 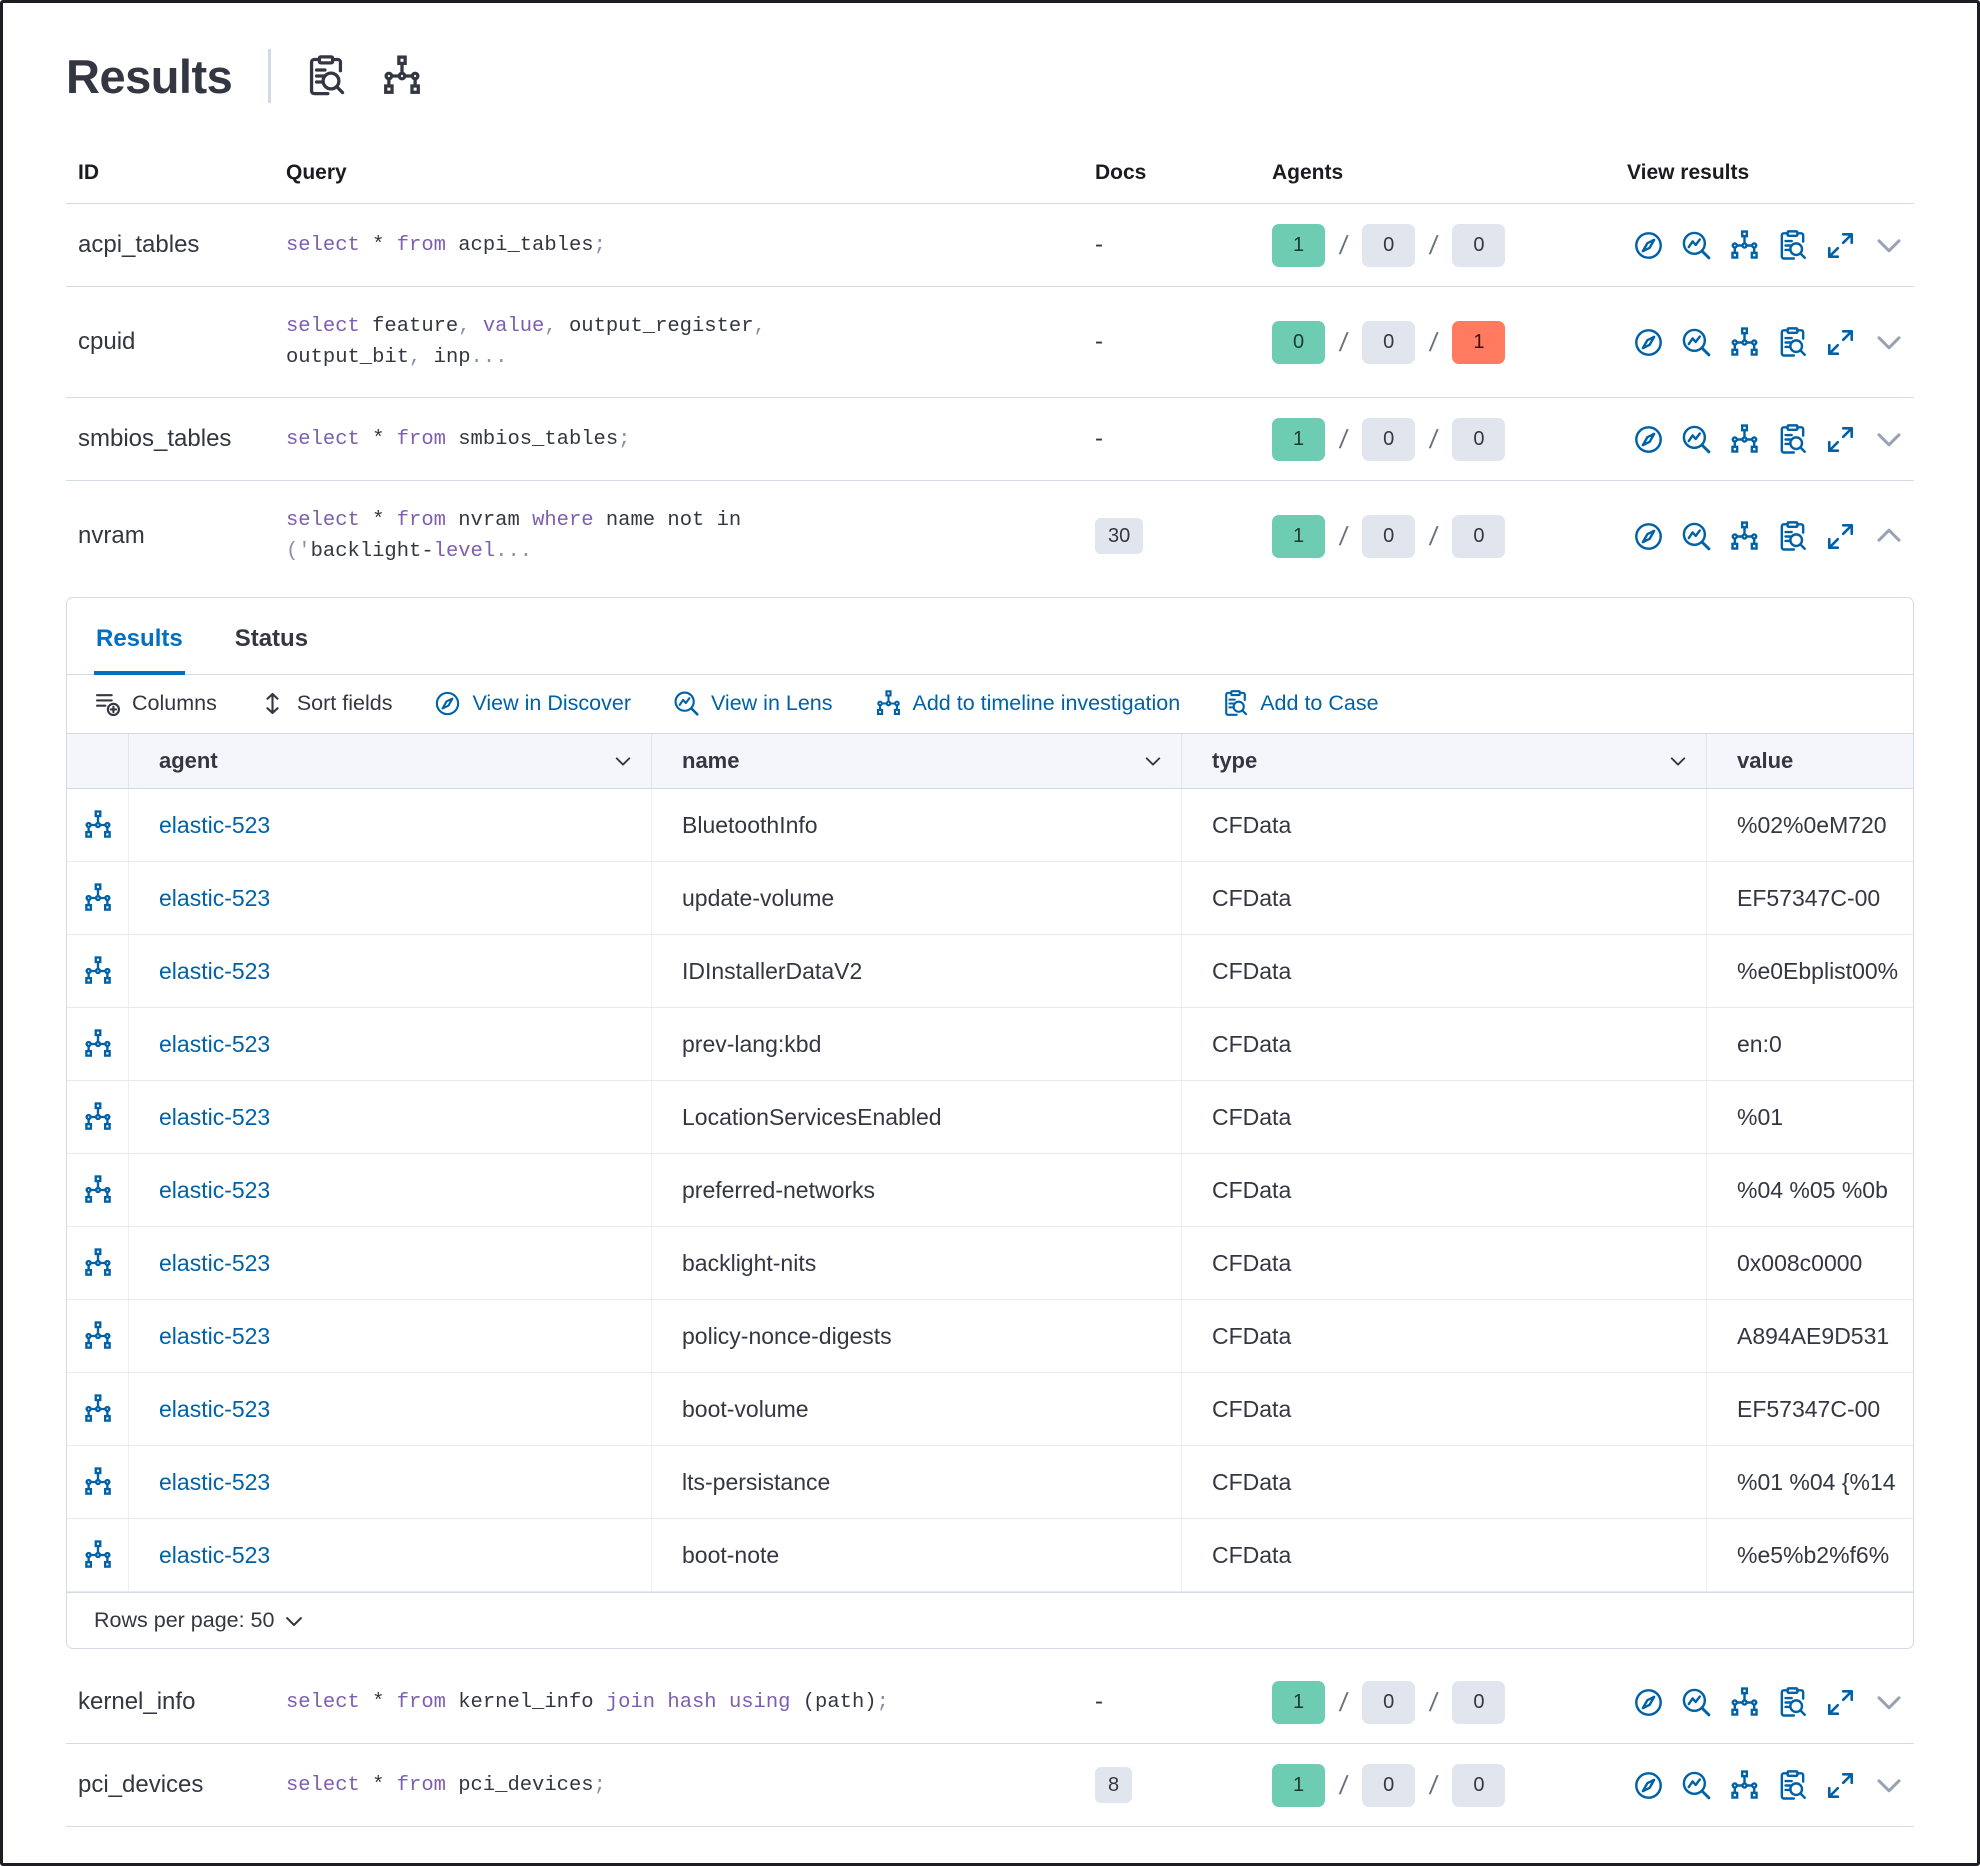 What do you see at coordinates (1099, 341) in the screenshot?
I see `docs-count: -` at bounding box center [1099, 341].